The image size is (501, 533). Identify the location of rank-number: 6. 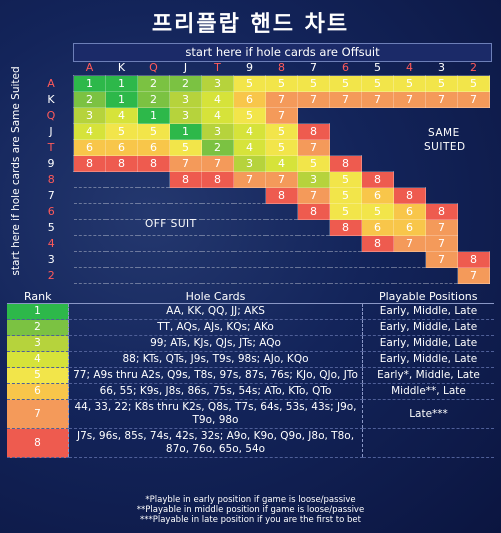
(38, 391).